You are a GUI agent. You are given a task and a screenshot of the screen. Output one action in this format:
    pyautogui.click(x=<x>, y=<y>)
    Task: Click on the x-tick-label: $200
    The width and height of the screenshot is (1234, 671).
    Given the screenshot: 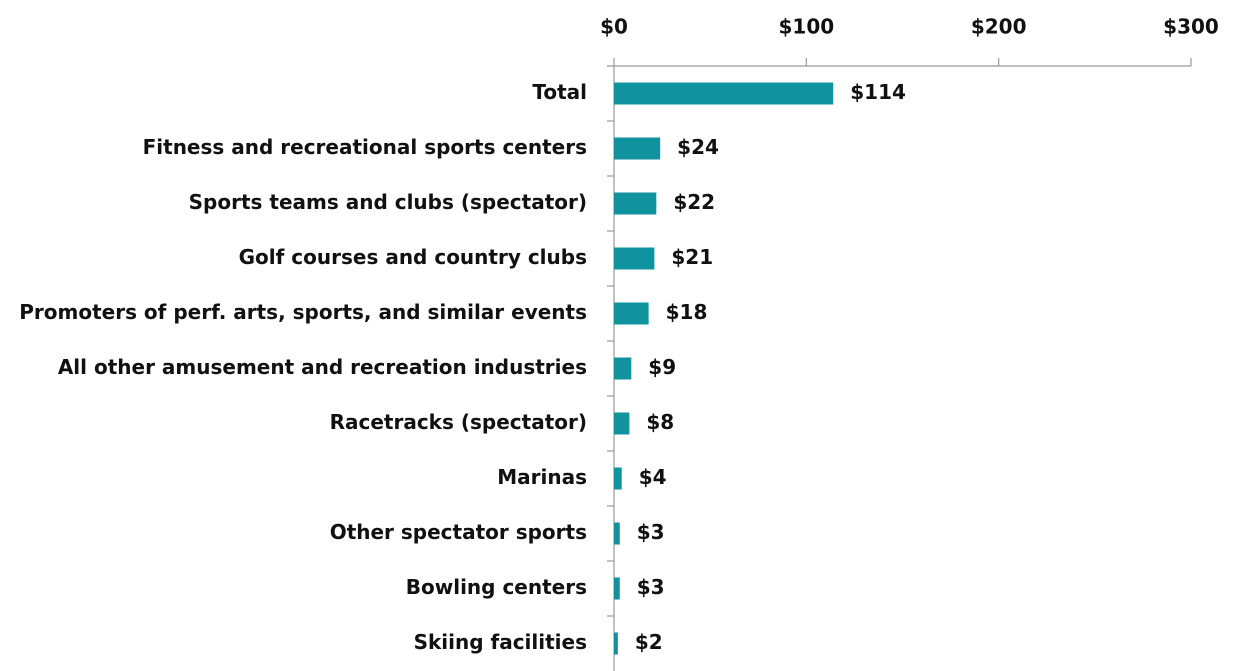 What is the action you would take?
    pyautogui.click(x=999, y=27)
    